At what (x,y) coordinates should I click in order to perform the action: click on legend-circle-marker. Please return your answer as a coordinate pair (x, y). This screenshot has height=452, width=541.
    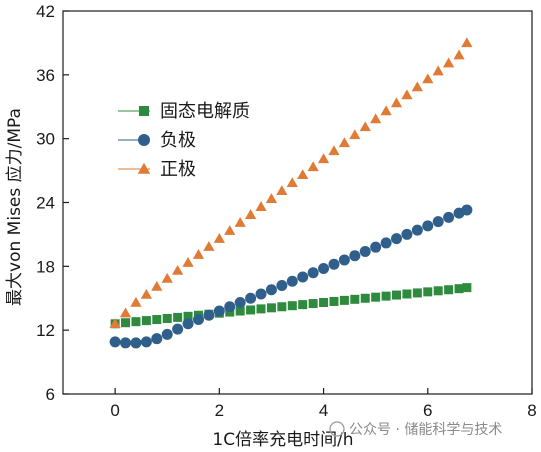
    Looking at the image, I should click on (144, 140).